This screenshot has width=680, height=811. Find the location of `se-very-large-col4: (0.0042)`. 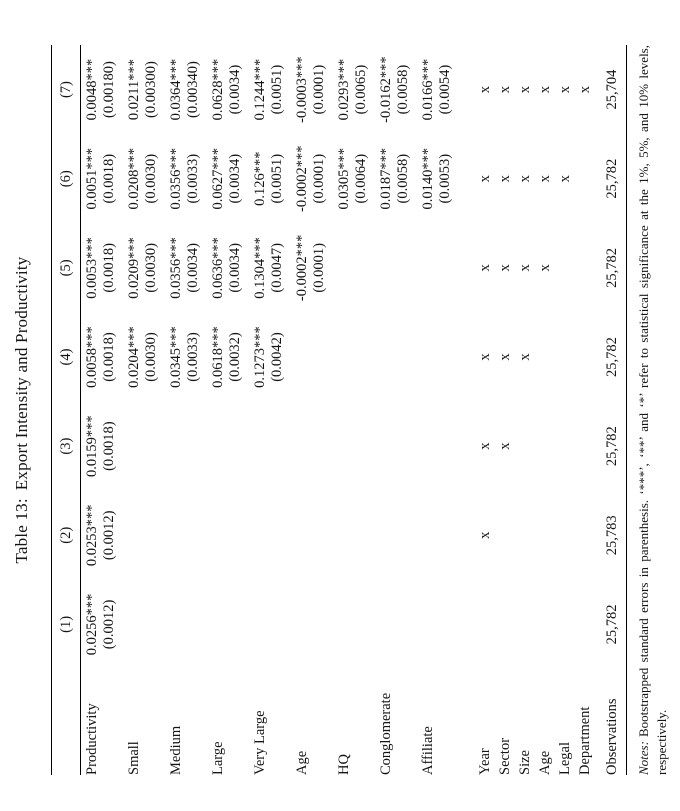

se-very-large-col4: (0.0042) is located at coordinates (277, 357).